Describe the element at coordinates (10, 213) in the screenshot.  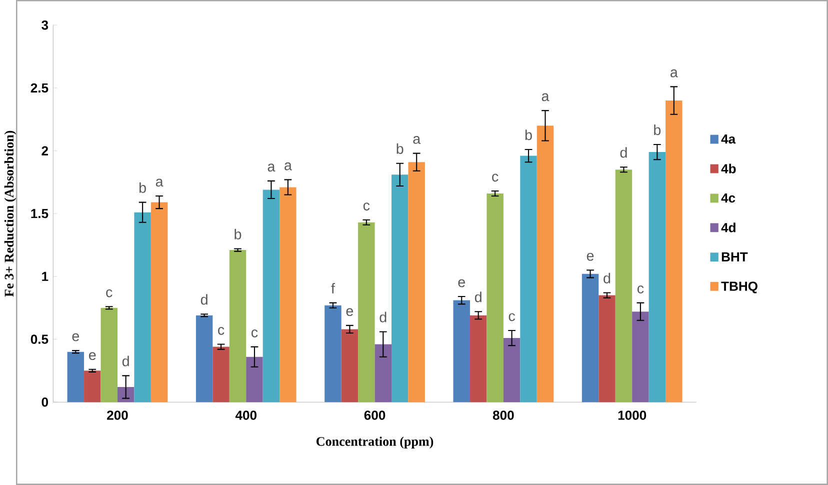
I see `y-axis-title: Fe 3+ Reduction (Absorbtion)` at that location.